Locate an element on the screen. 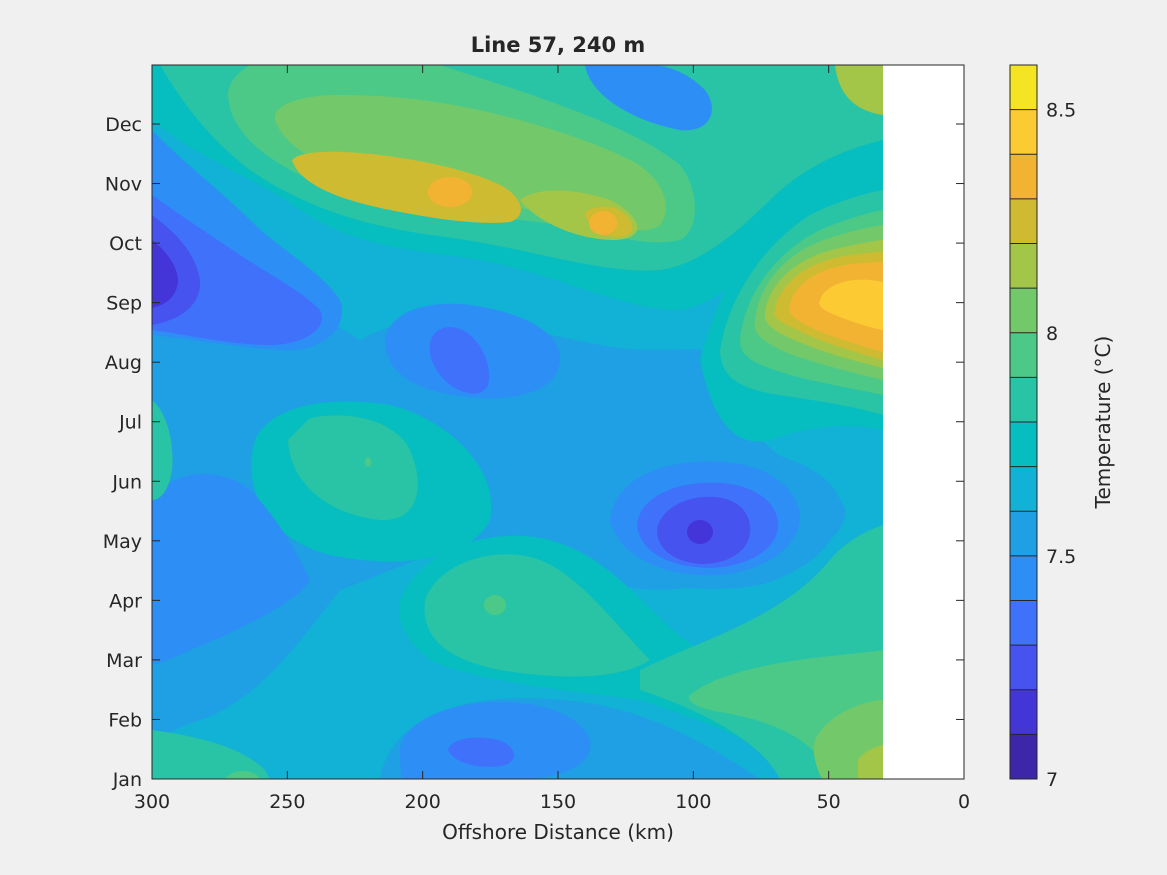 This screenshot has width=1167, height=875. y-tick-label: Oct is located at coordinates (125, 244).